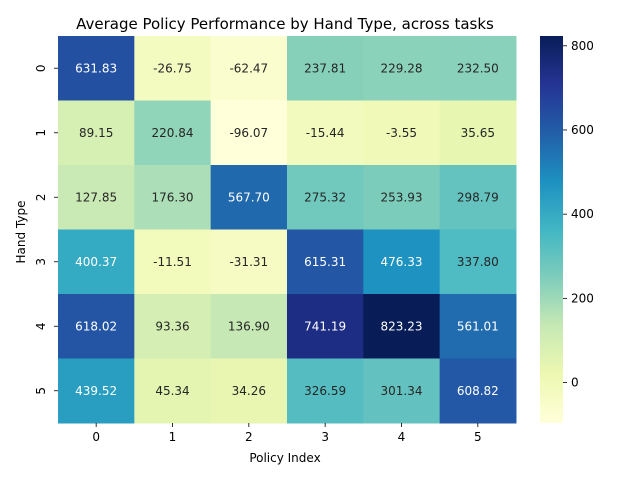 The image size is (640, 480). I want to click on cell-value-label: 476.33, so click(401, 262).